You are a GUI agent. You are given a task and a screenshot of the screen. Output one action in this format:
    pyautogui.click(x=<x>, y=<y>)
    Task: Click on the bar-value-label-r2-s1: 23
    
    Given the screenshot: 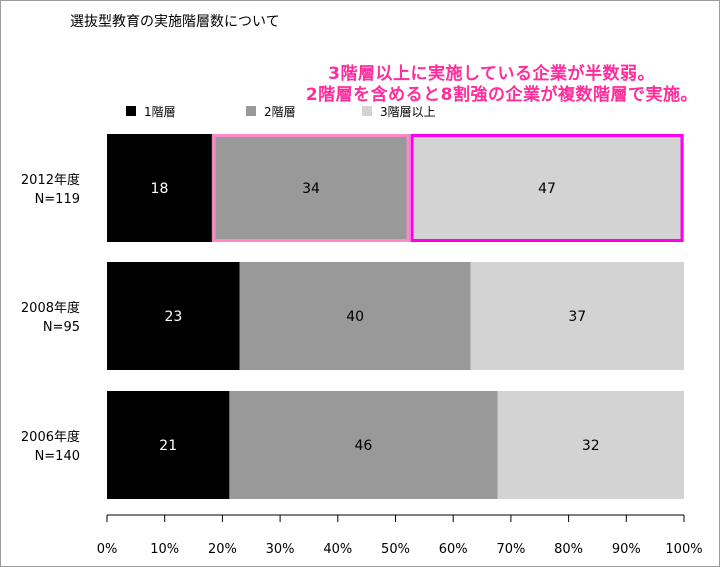 What is the action you would take?
    pyautogui.click(x=173, y=317)
    